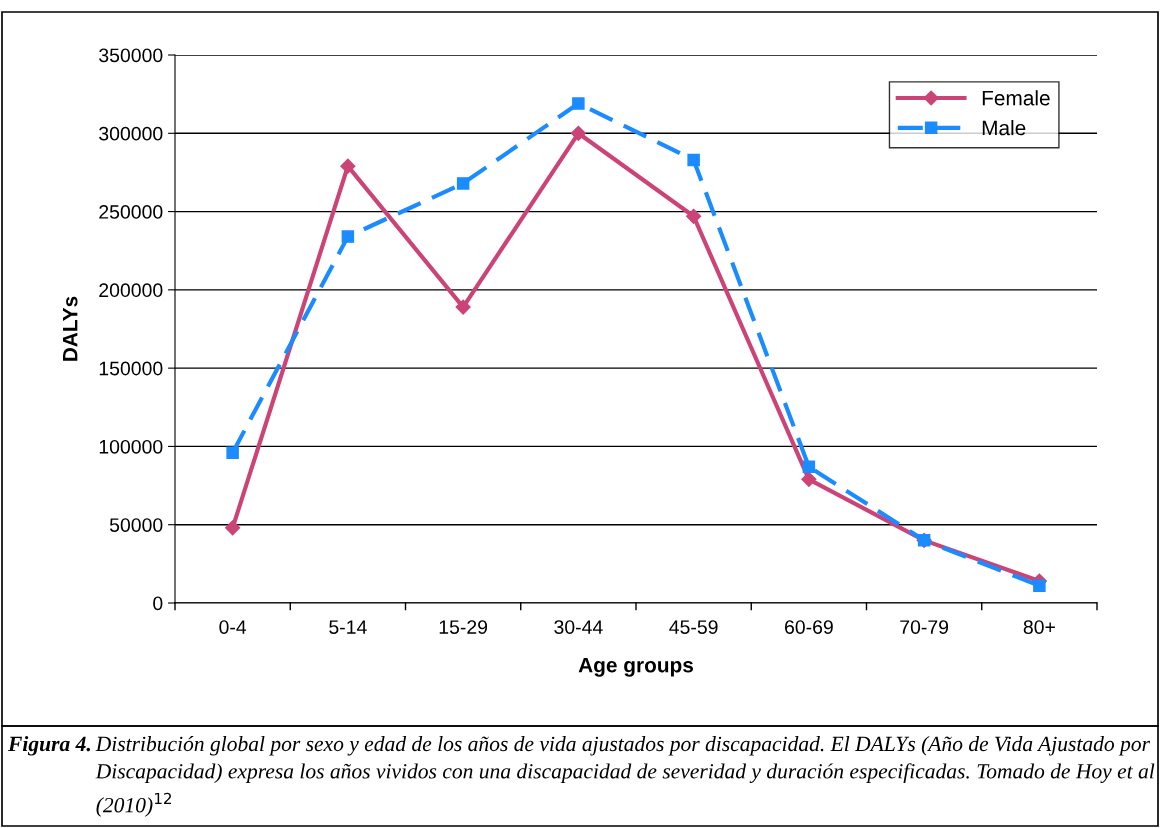 Image resolution: width=1160 pixels, height=828 pixels. Describe the element at coordinates (158, 603) in the screenshot. I see `y-tick-label: 0` at that location.